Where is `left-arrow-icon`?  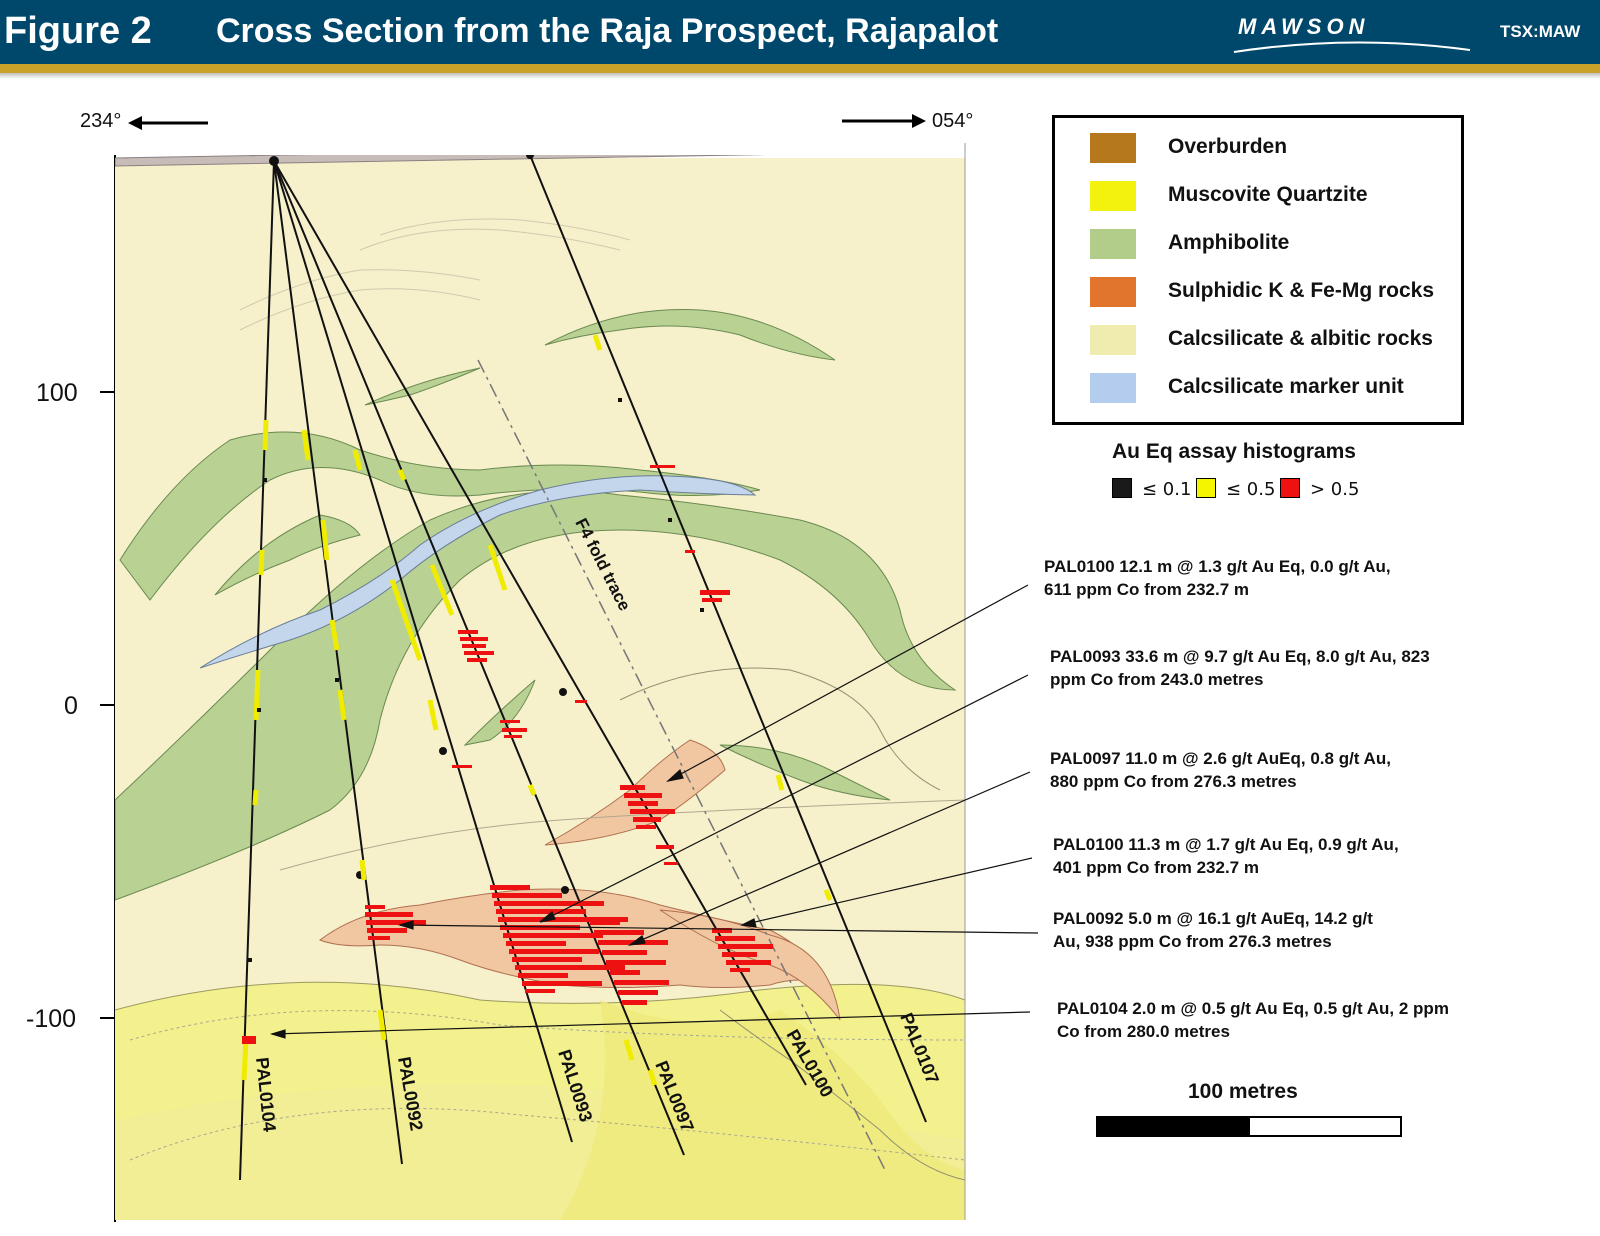 left-arrow-icon is located at coordinates (168, 123).